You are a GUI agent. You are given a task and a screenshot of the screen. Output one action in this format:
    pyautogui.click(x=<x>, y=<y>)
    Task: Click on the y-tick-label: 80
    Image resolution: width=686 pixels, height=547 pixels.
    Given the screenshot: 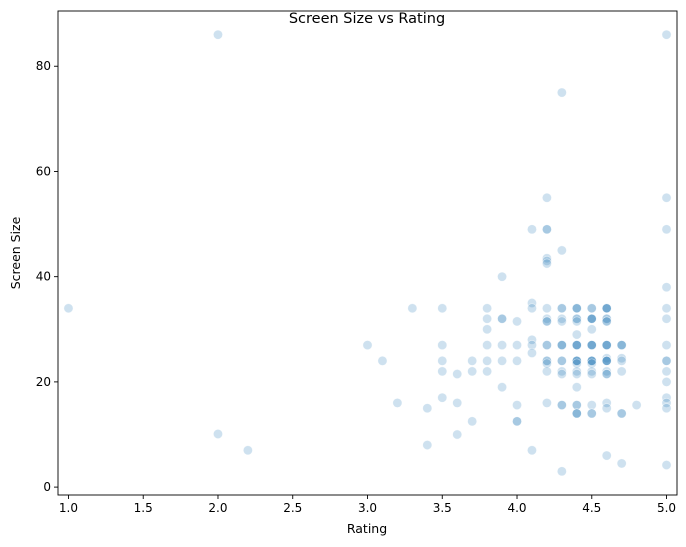 What is the action you would take?
    pyautogui.click(x=43, y=66)
    